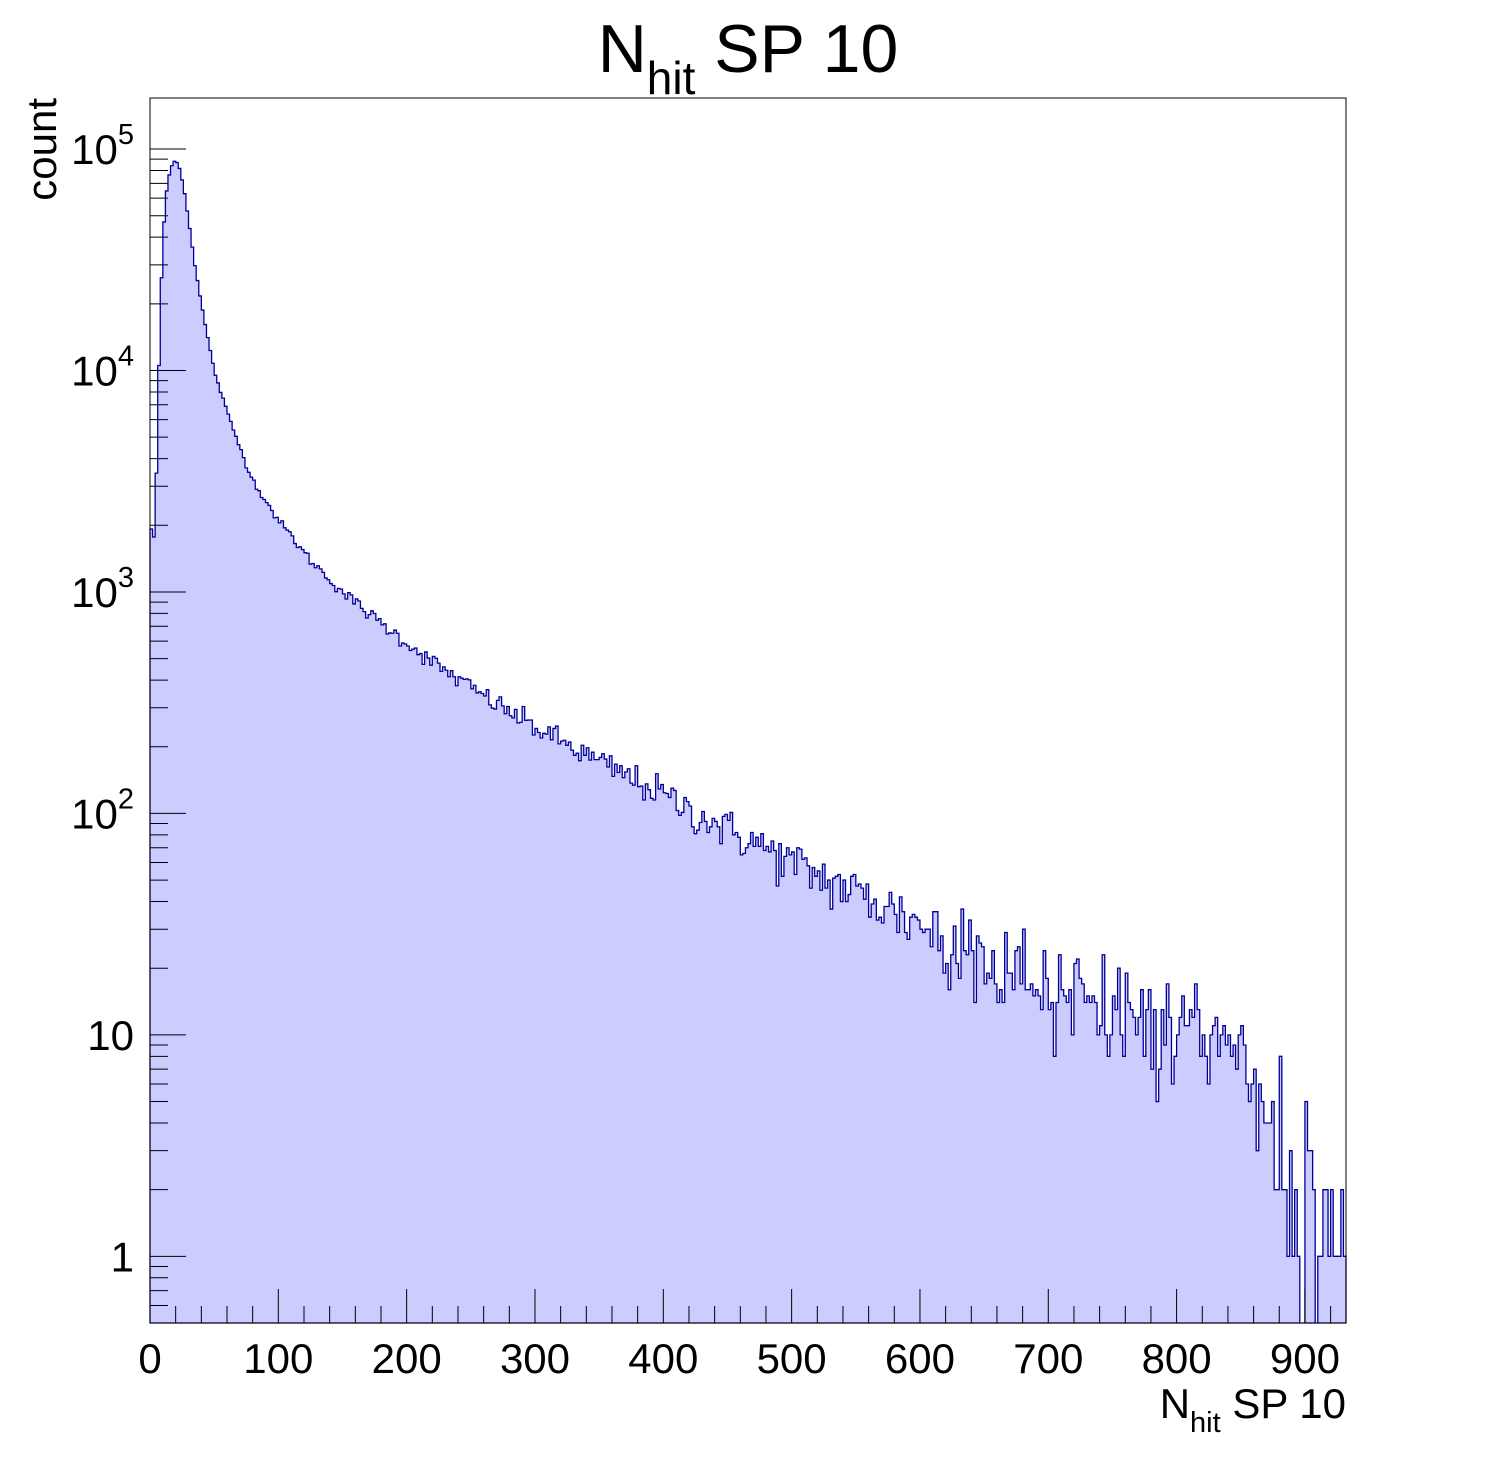 Image resolution: width=1496 pixels, height=1472 pixels. What do you see at coordinates (792, 1358) in the screenshot?
I see `x-tick-label: 500` at bounding box center [792, 1358].